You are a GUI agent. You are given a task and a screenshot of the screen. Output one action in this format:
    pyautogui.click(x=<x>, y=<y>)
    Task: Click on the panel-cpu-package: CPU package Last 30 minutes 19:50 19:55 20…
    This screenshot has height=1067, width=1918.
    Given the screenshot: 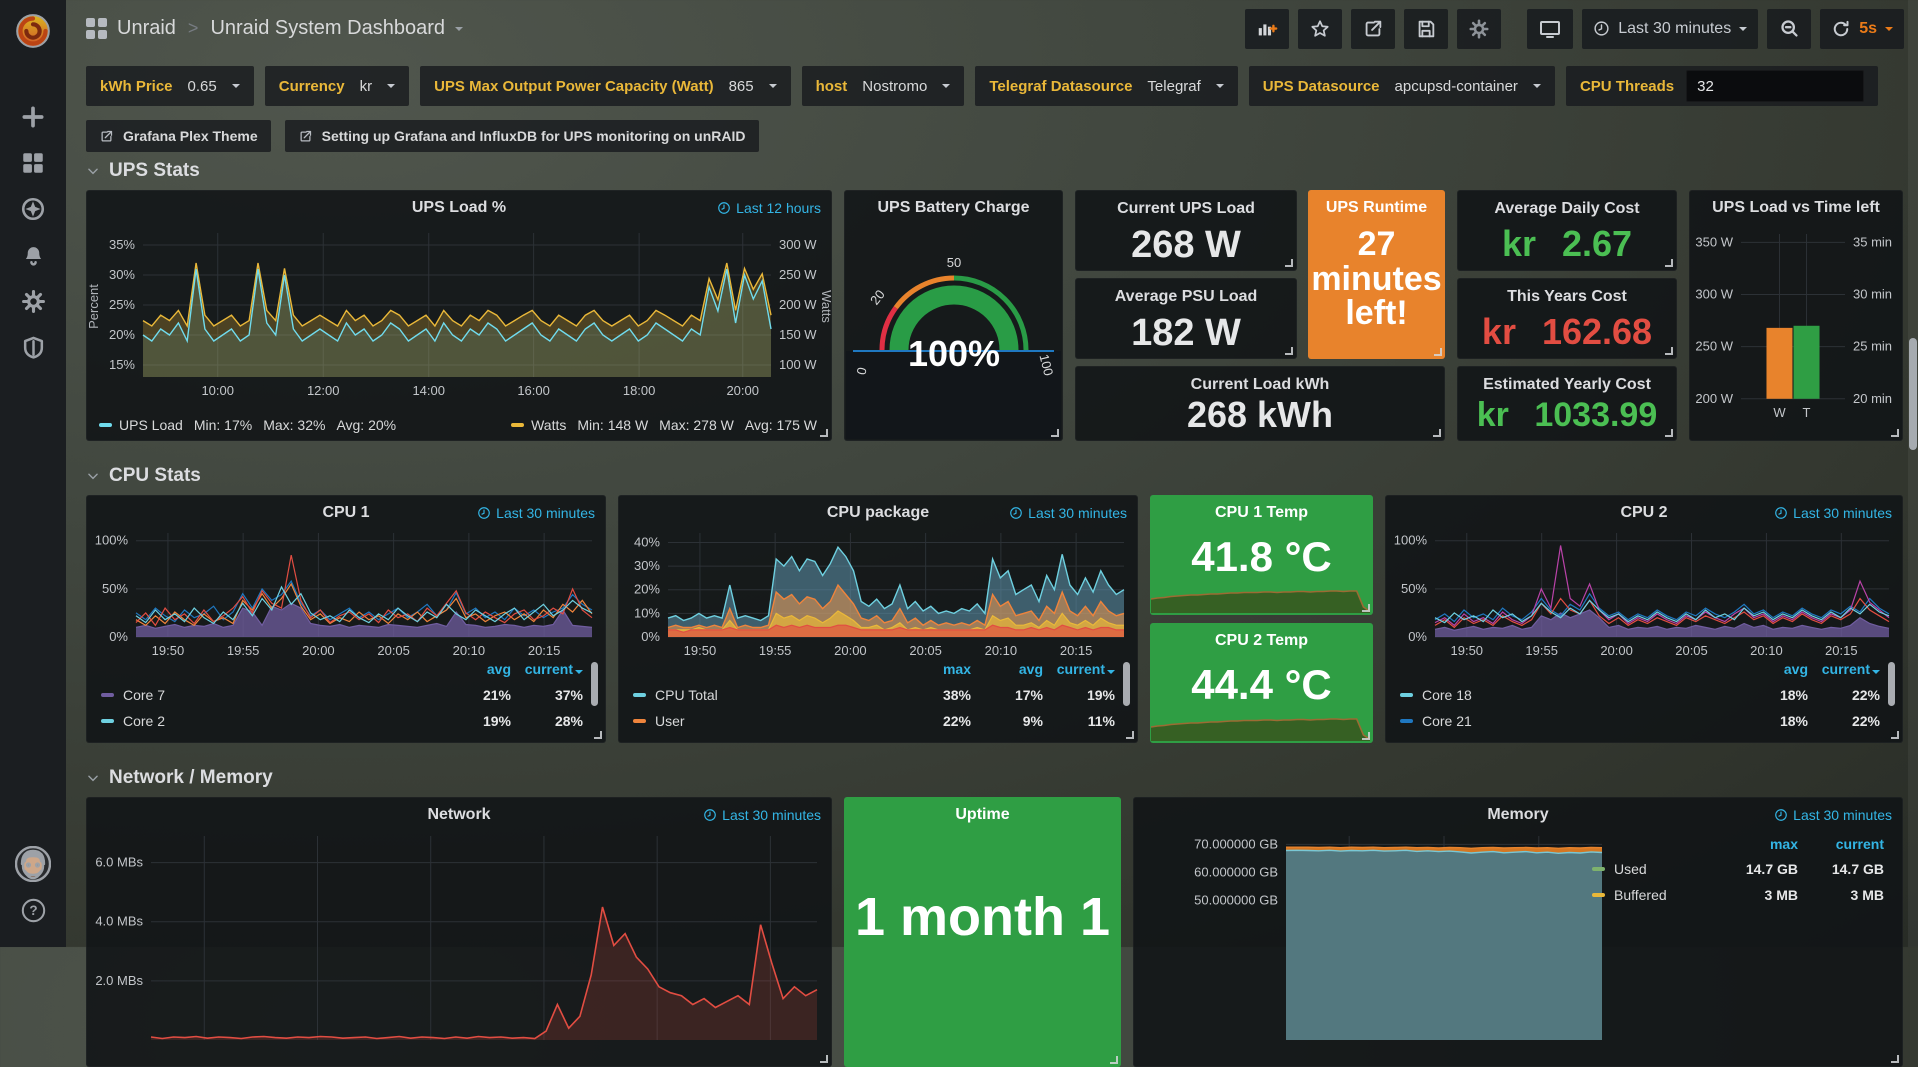 What is the action you would take?
    pyautogui.click(x=878, y=619)
    